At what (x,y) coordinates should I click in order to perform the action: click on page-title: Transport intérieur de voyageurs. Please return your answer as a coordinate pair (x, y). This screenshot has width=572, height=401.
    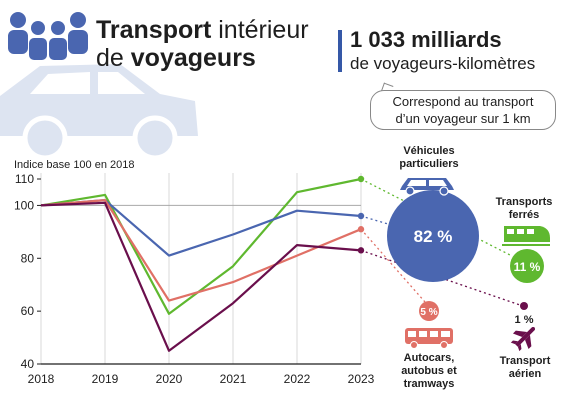
    Looking at the image, I should click on (202, 44).